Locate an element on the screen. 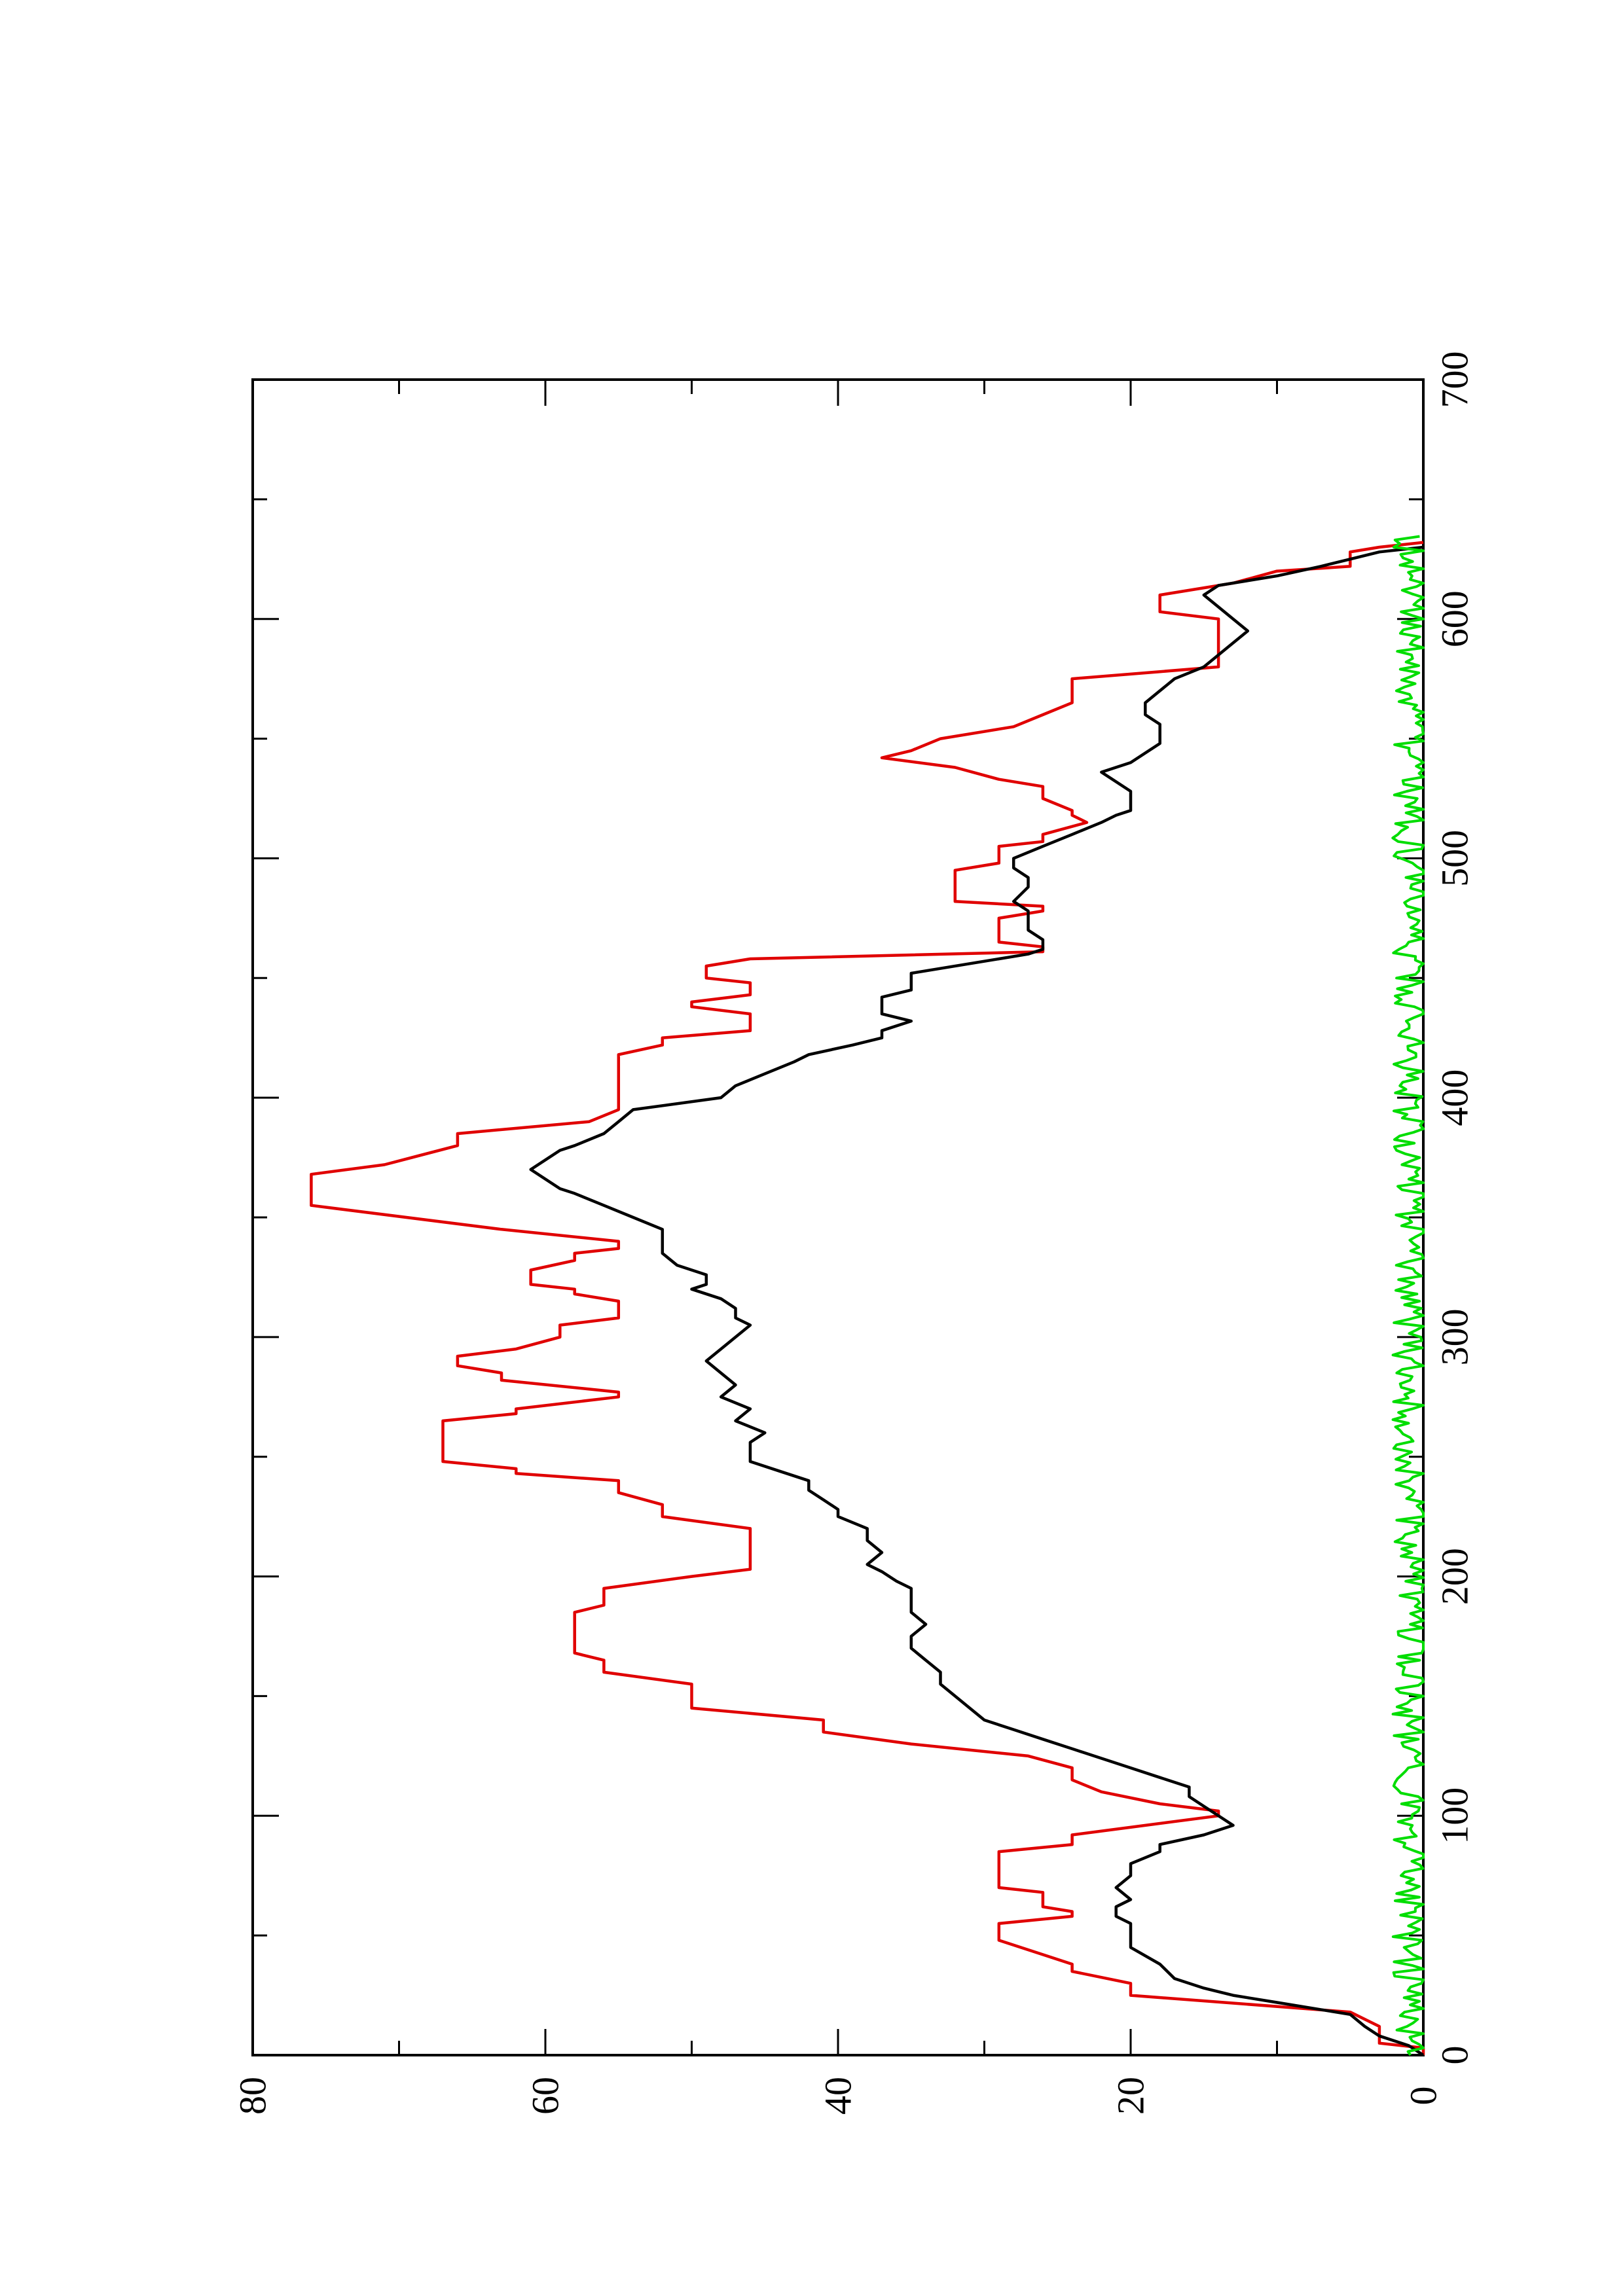 Image resolution: width=1623 pixels, height=2296 pixels. y-tick-label: 40 is located at coordinates (838, 2096).